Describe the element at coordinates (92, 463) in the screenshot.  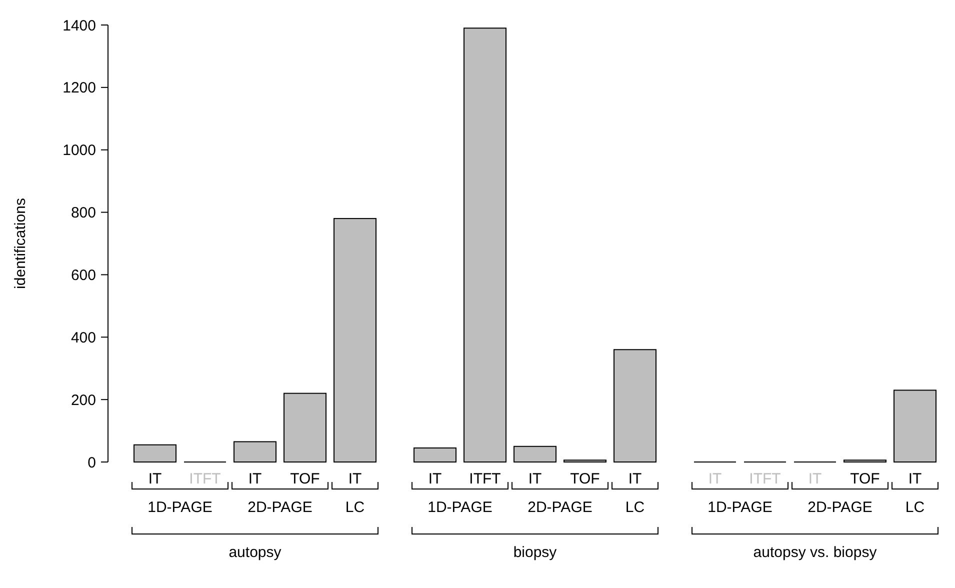
I see `y-tick-label: 0` at that location.